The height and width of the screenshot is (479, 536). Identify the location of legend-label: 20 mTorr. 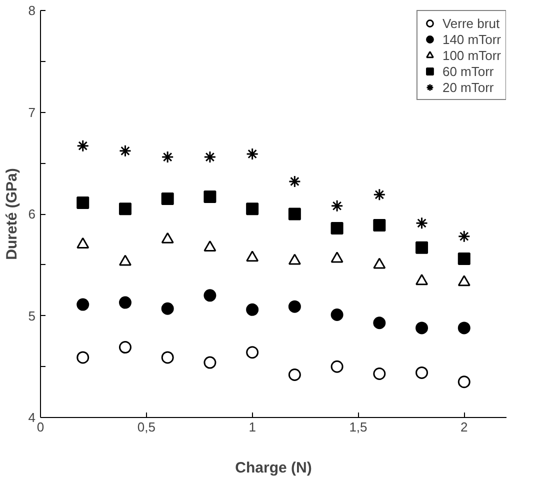
(468, 87).